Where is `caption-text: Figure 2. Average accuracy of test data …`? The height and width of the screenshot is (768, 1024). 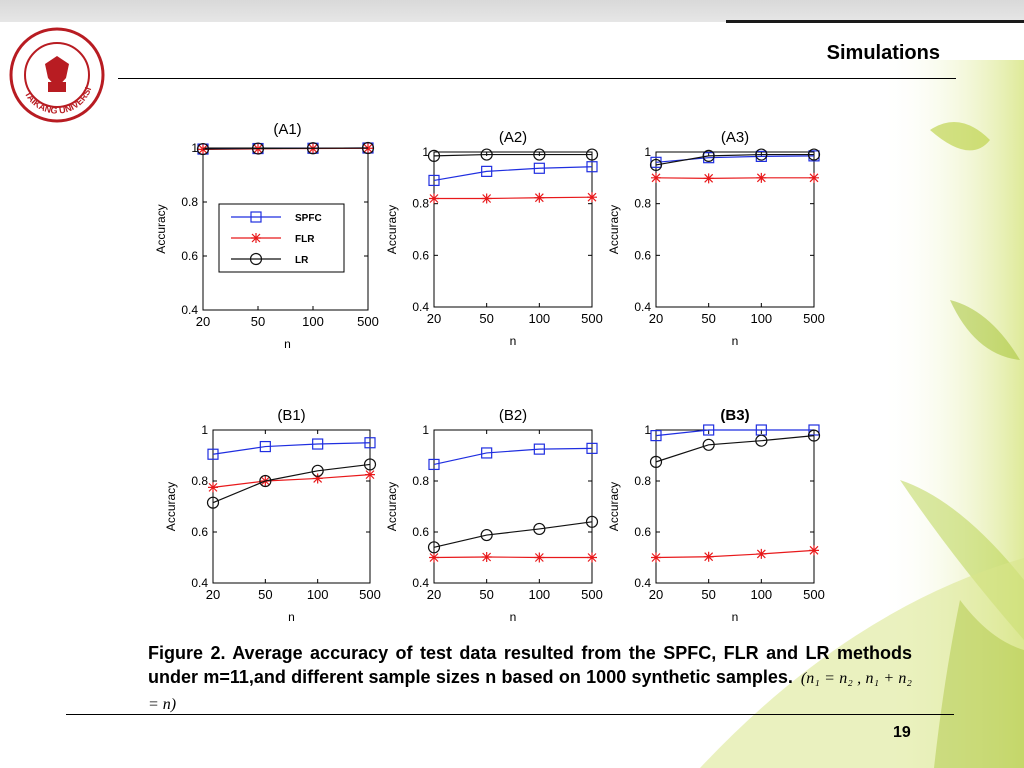
caption-text: Figure 2. Average accuracy of test data … is located at coordinates (530, 665).